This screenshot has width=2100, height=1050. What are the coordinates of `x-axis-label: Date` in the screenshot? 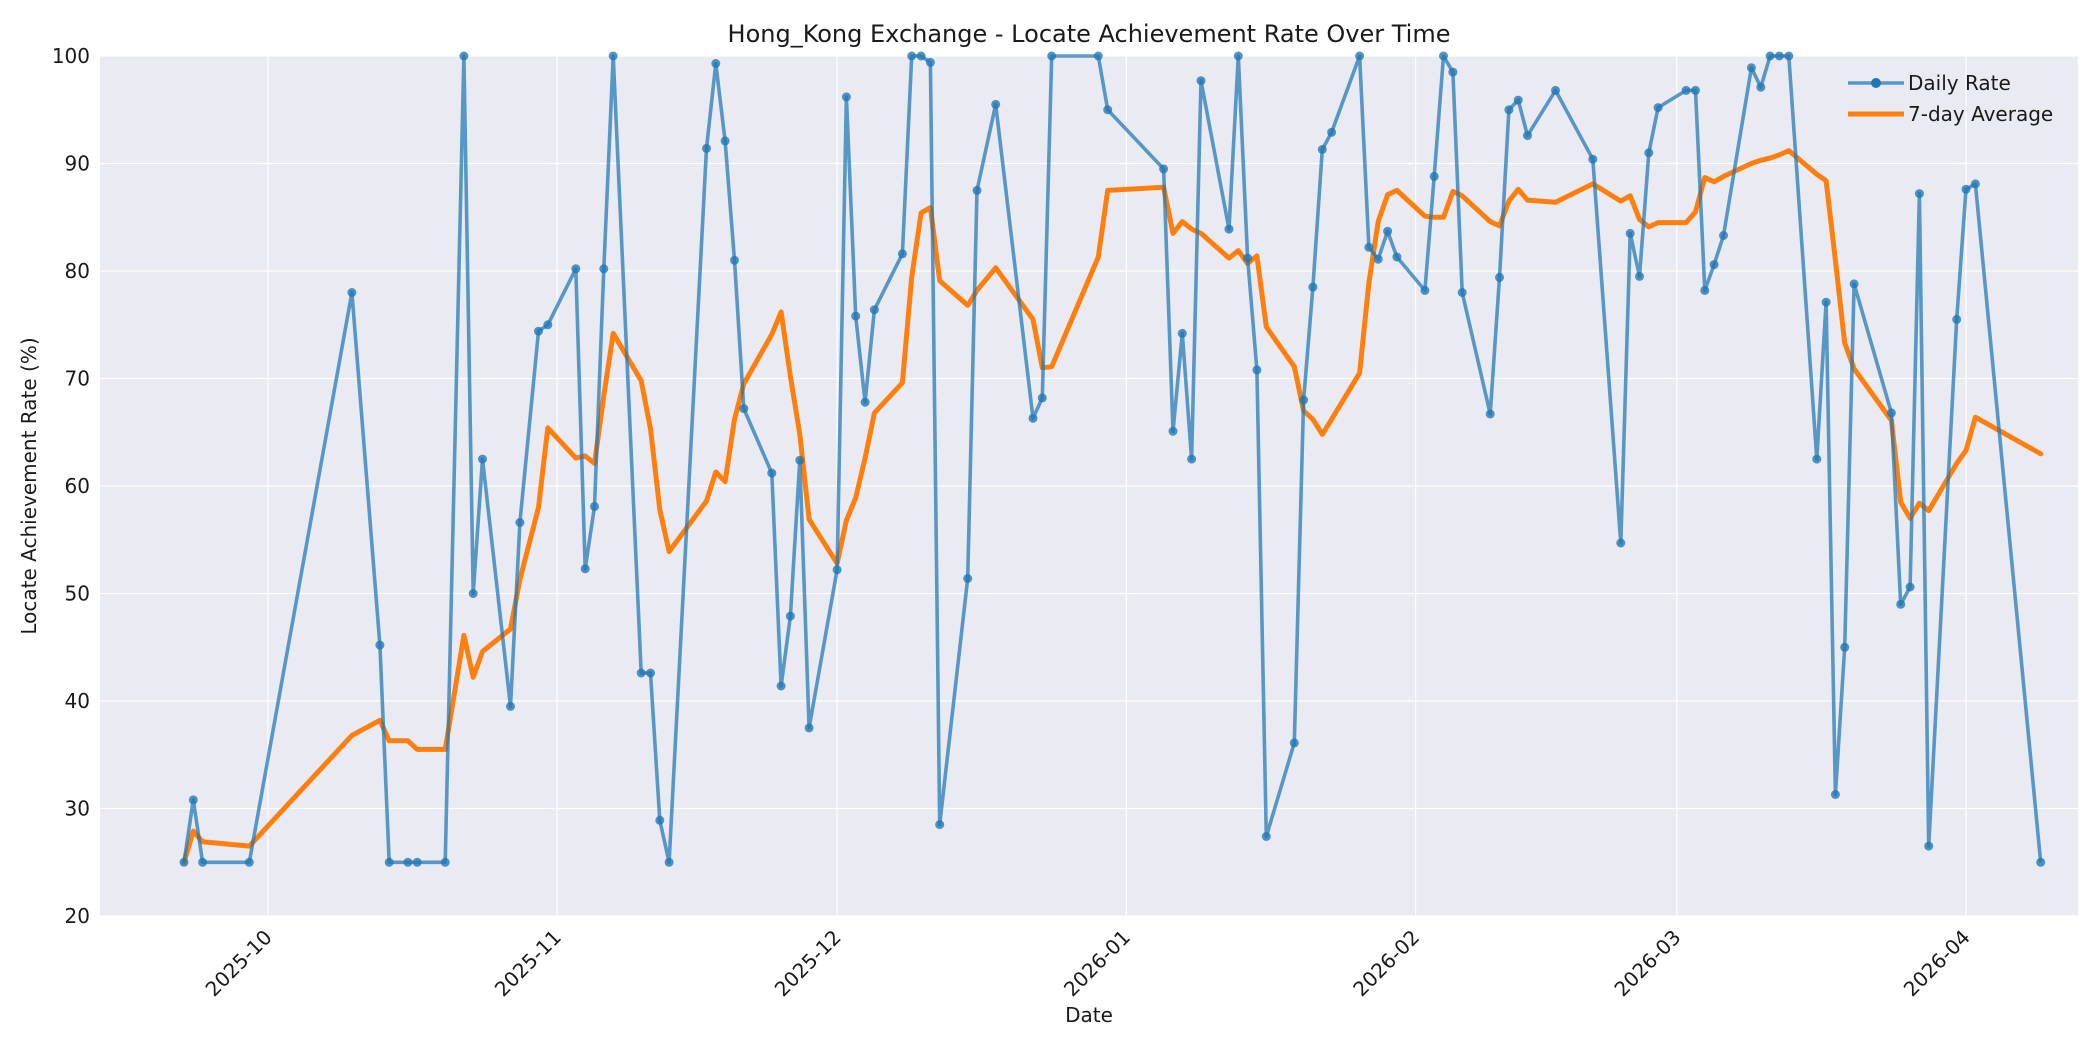 It's located at (1089, 1015).